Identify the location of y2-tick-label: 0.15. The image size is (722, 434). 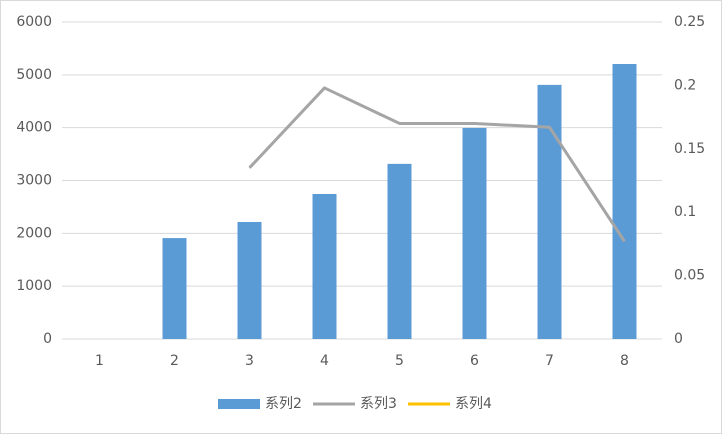
(689, 149).